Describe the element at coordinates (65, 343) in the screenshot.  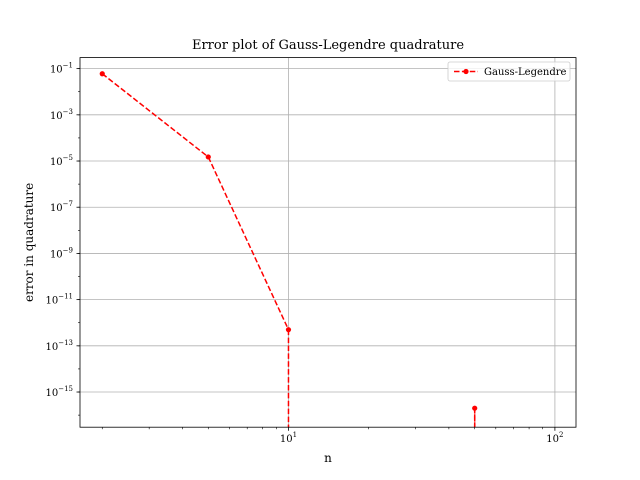
I see `y-tick-label-exponent: −13` at that location.